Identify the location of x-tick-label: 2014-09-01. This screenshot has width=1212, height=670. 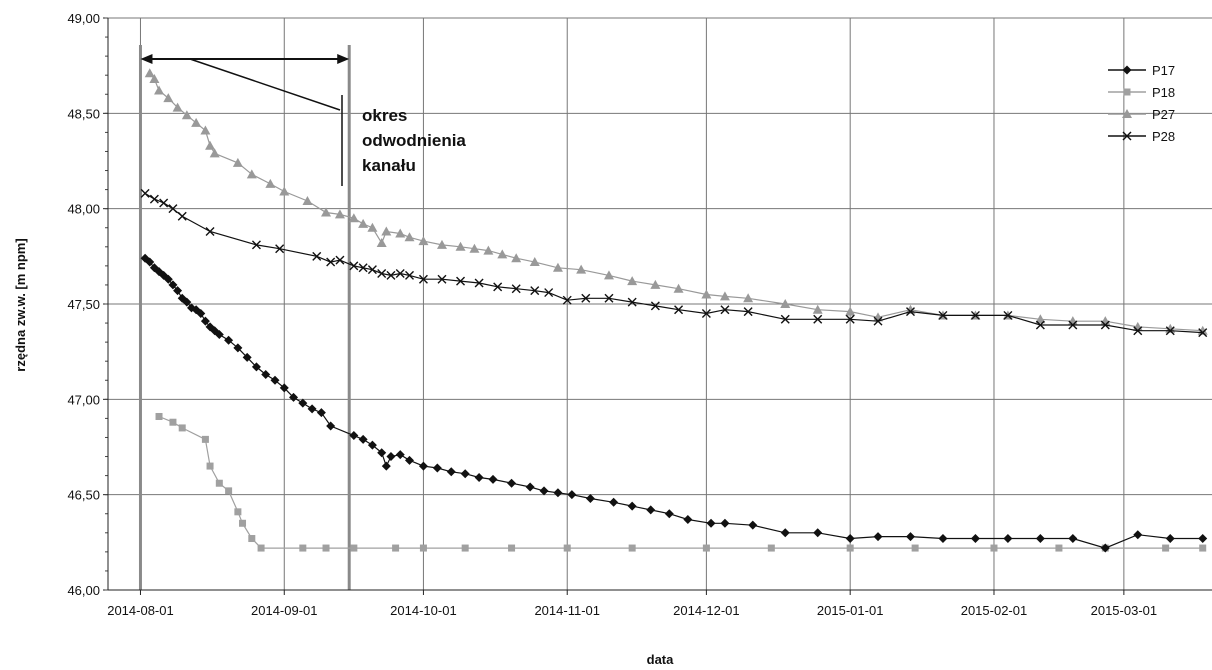
(284, 610).